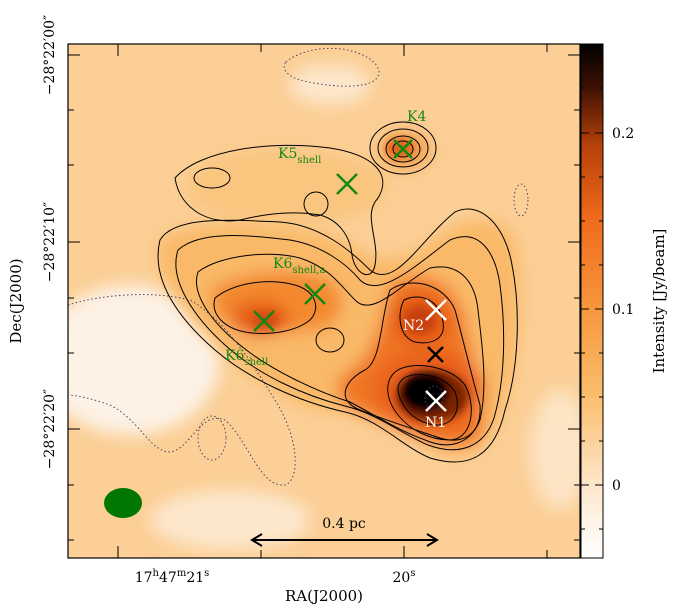  I want to click on k6a-marker, so click(315, 294).